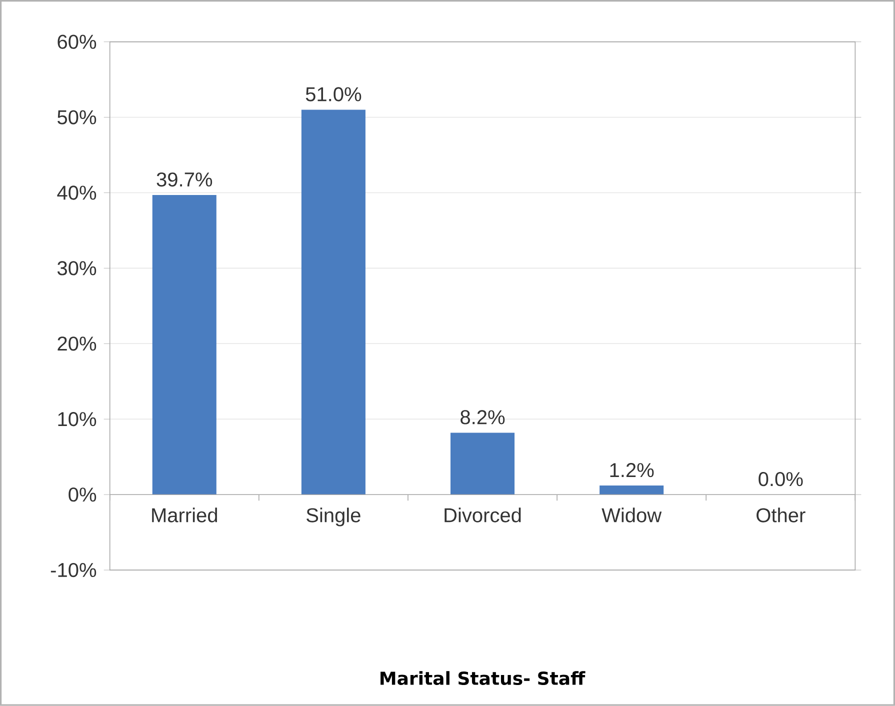  I want to click on y-tick-label: 40%, so click(76, 193).